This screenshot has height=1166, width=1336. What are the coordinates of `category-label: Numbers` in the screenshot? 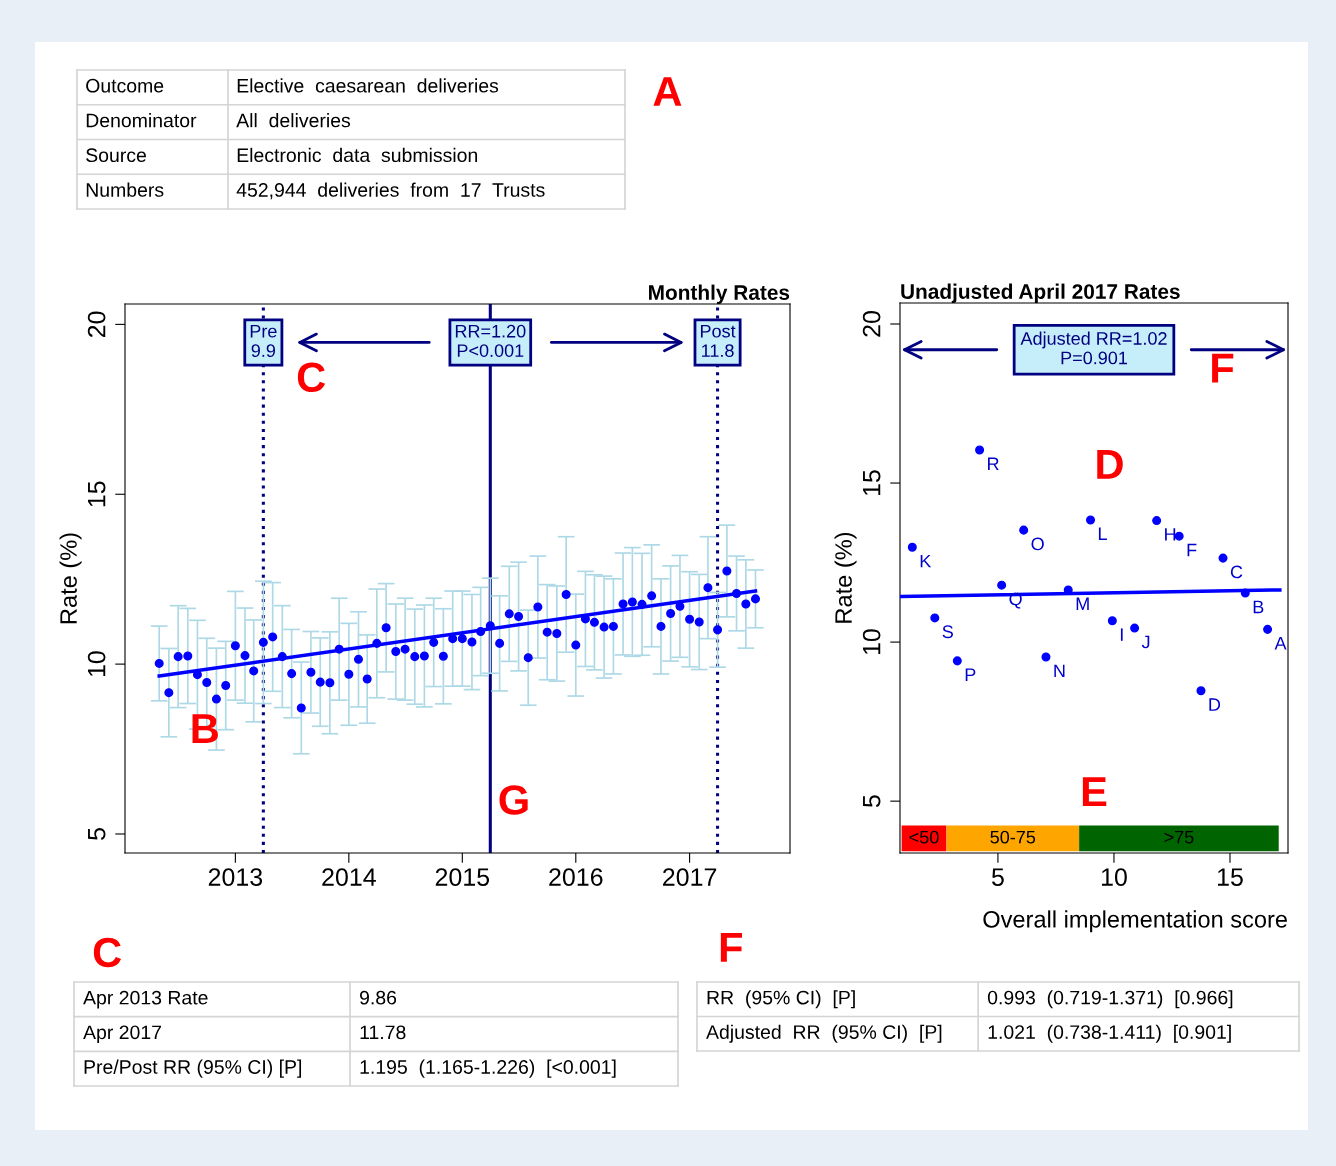 It's located at (125, 189).